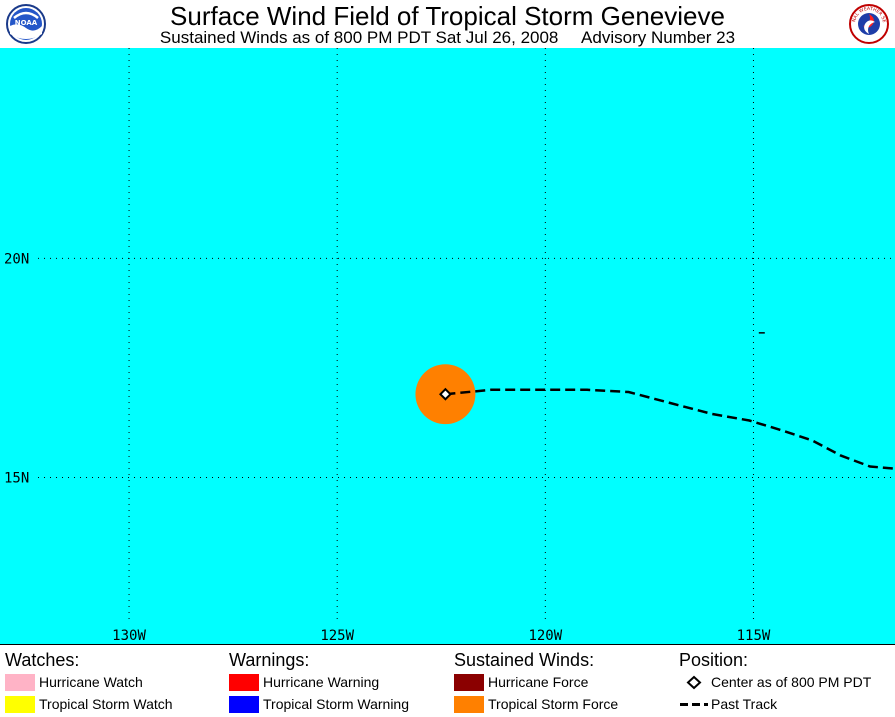 This screenshot has width=895, height=717. I want to click on legend-watches-heading: Watches:, so click(42, 660).